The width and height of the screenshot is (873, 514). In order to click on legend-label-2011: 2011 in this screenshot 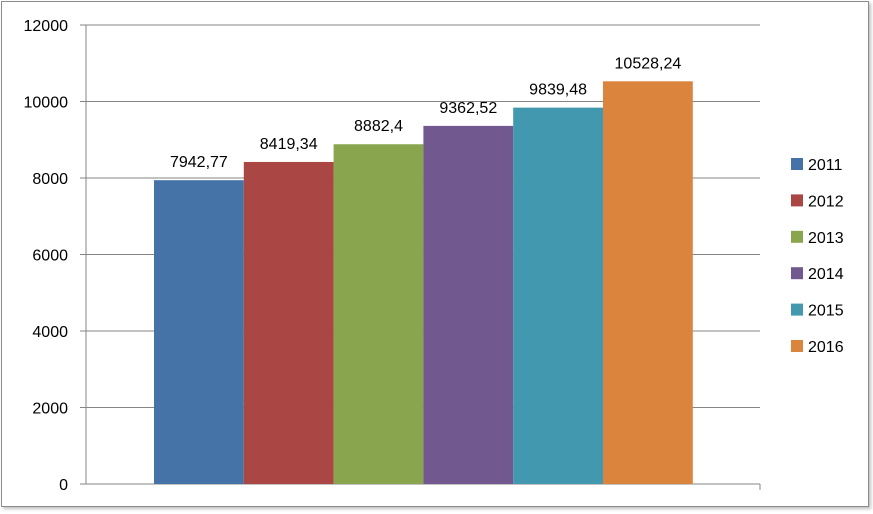, I will do `click(825, 165)`.